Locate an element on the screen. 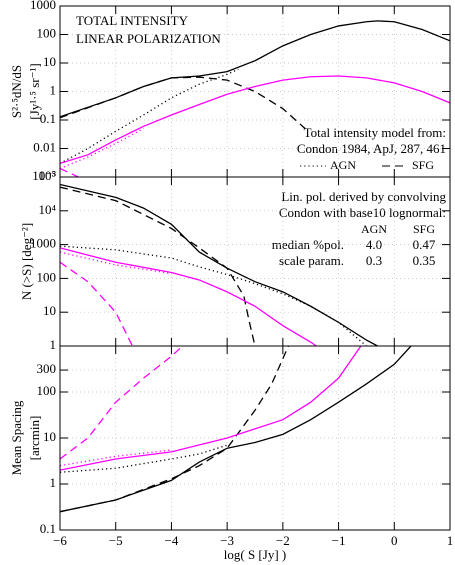  y-tick-label: 10⁵ is located at coordinates (47, 175).